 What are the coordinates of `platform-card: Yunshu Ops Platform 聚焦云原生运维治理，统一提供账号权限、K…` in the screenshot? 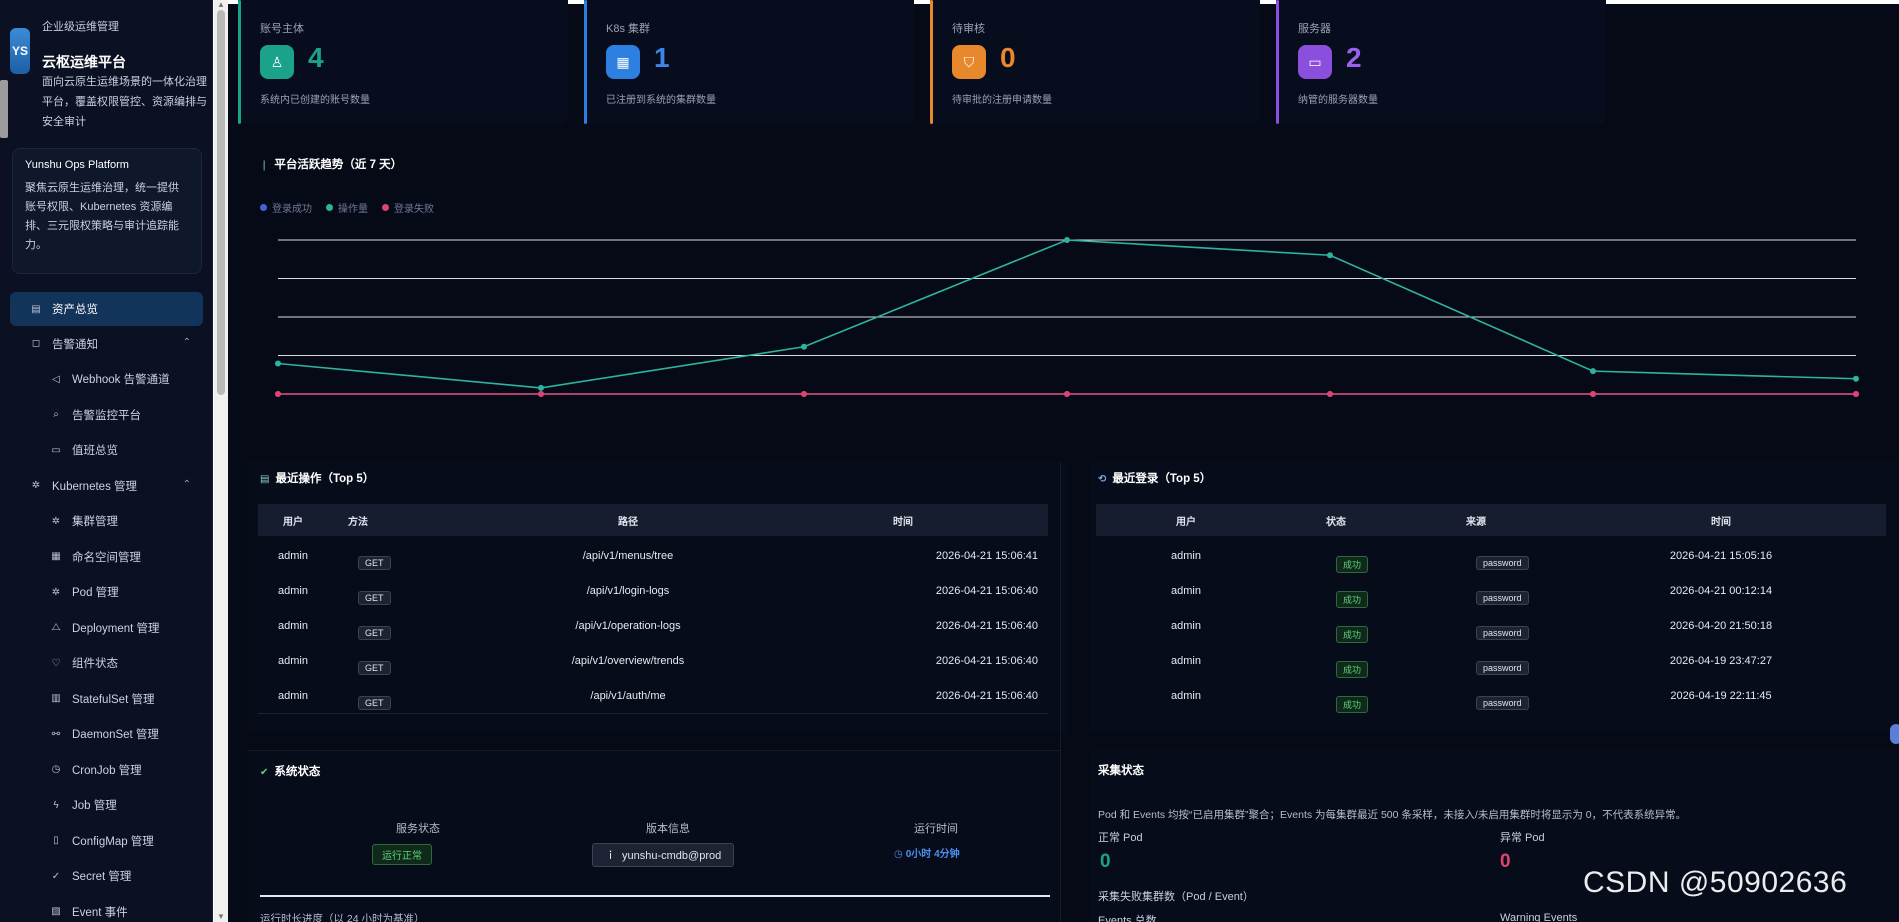 It's located at (107, 211).